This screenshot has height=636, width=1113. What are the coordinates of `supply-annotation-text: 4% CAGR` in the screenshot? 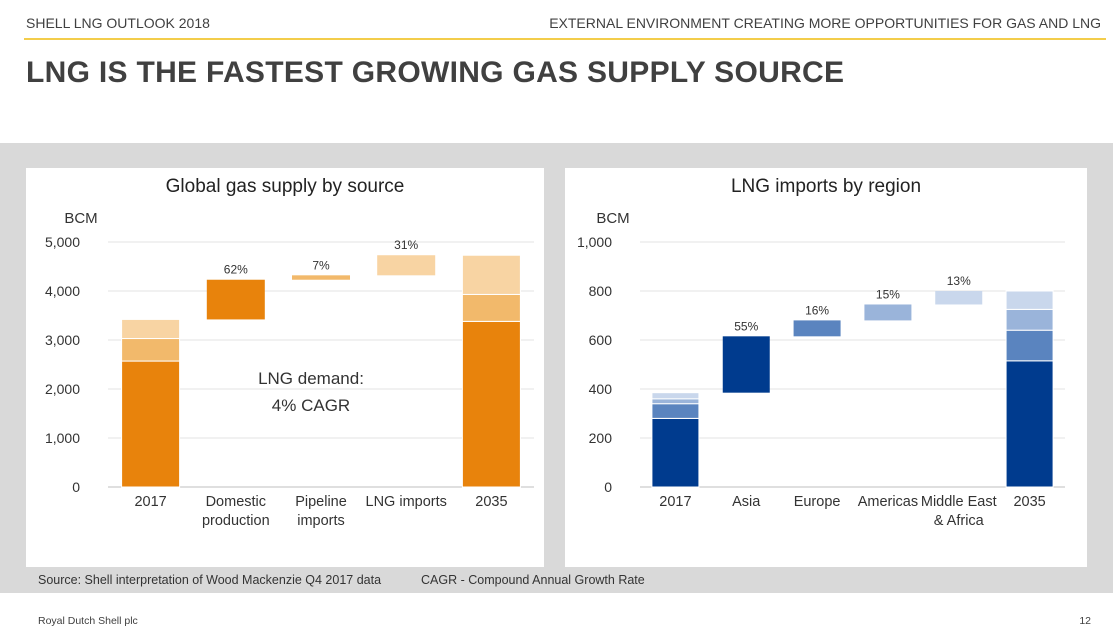 It's located at (311, 405).